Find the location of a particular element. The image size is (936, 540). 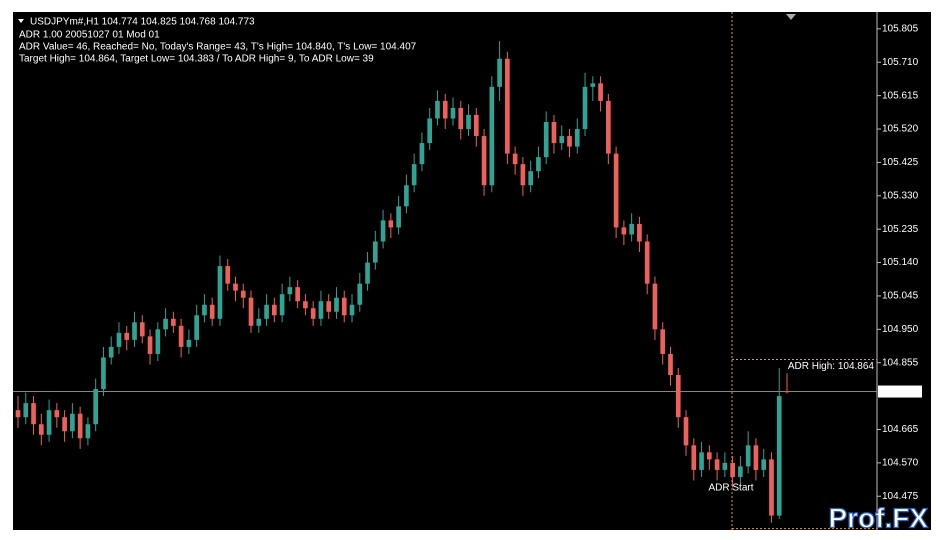

y-tick-label: 105.425 is located at coordinates (900, 162).